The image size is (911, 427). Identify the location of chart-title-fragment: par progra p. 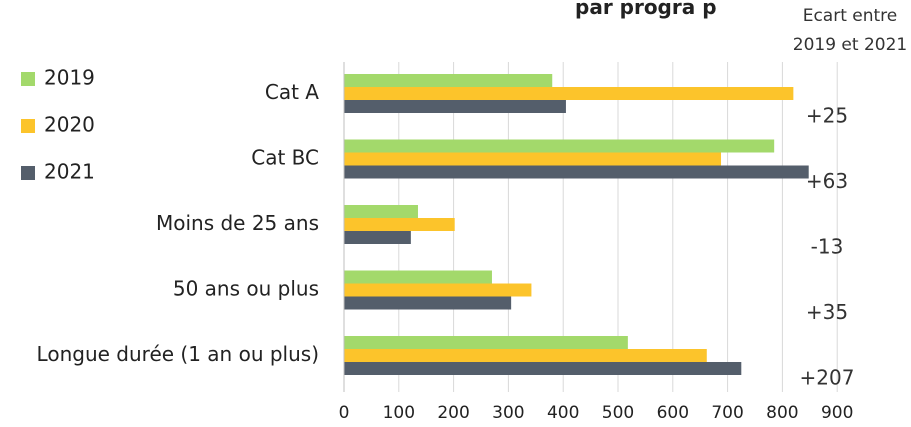
(646, 9).